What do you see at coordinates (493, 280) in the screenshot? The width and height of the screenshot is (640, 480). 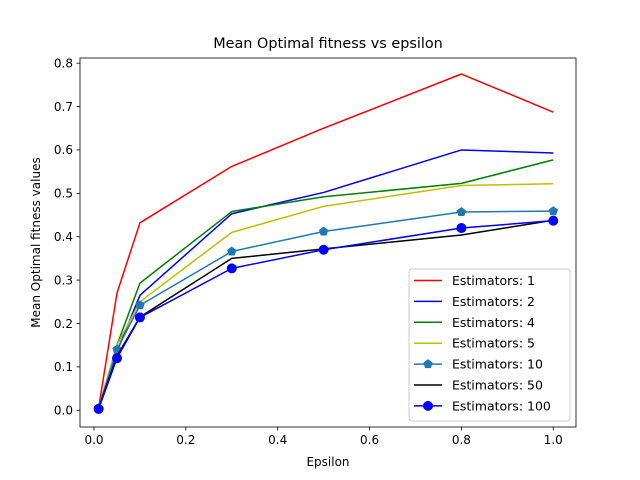 I see `legend-label-0: Estimators: 1` at bounding box center [493, 280].